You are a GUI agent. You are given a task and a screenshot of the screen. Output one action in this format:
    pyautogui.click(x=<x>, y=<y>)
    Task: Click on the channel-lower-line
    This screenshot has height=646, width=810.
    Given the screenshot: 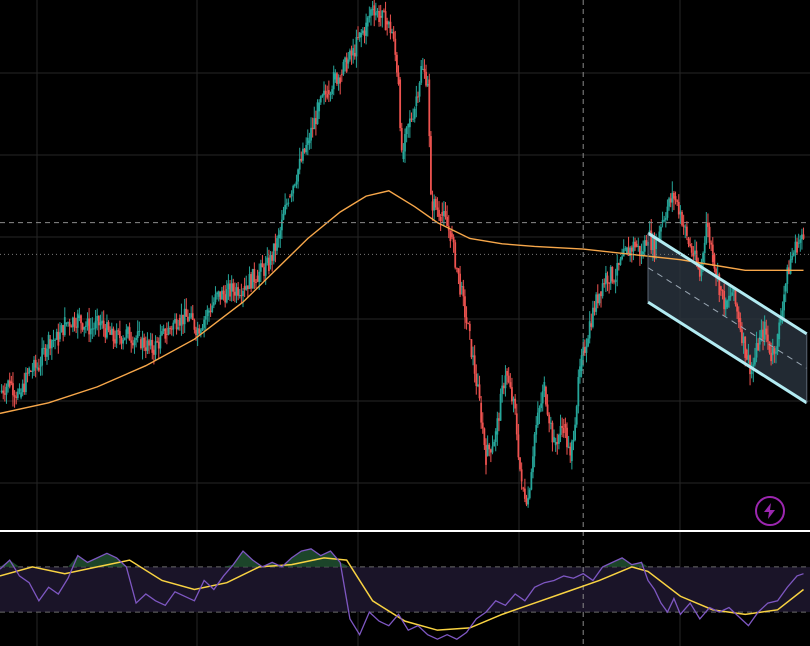 What is the action you would take?
    pyautogui.click(x=727, y=352)
    